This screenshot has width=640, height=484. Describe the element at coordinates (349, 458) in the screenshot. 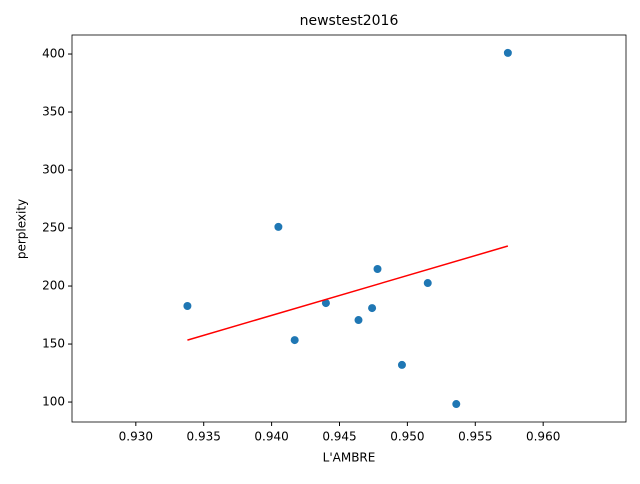

I see `x-axis-label: L'AMBRE` at that location.